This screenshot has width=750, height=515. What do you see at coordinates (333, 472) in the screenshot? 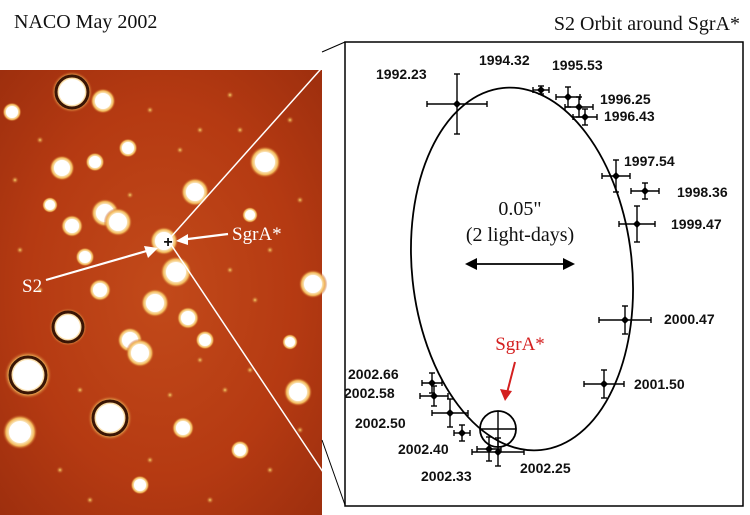
I see `zoom-line-bottom-edge` at bounding box center [333, 472].